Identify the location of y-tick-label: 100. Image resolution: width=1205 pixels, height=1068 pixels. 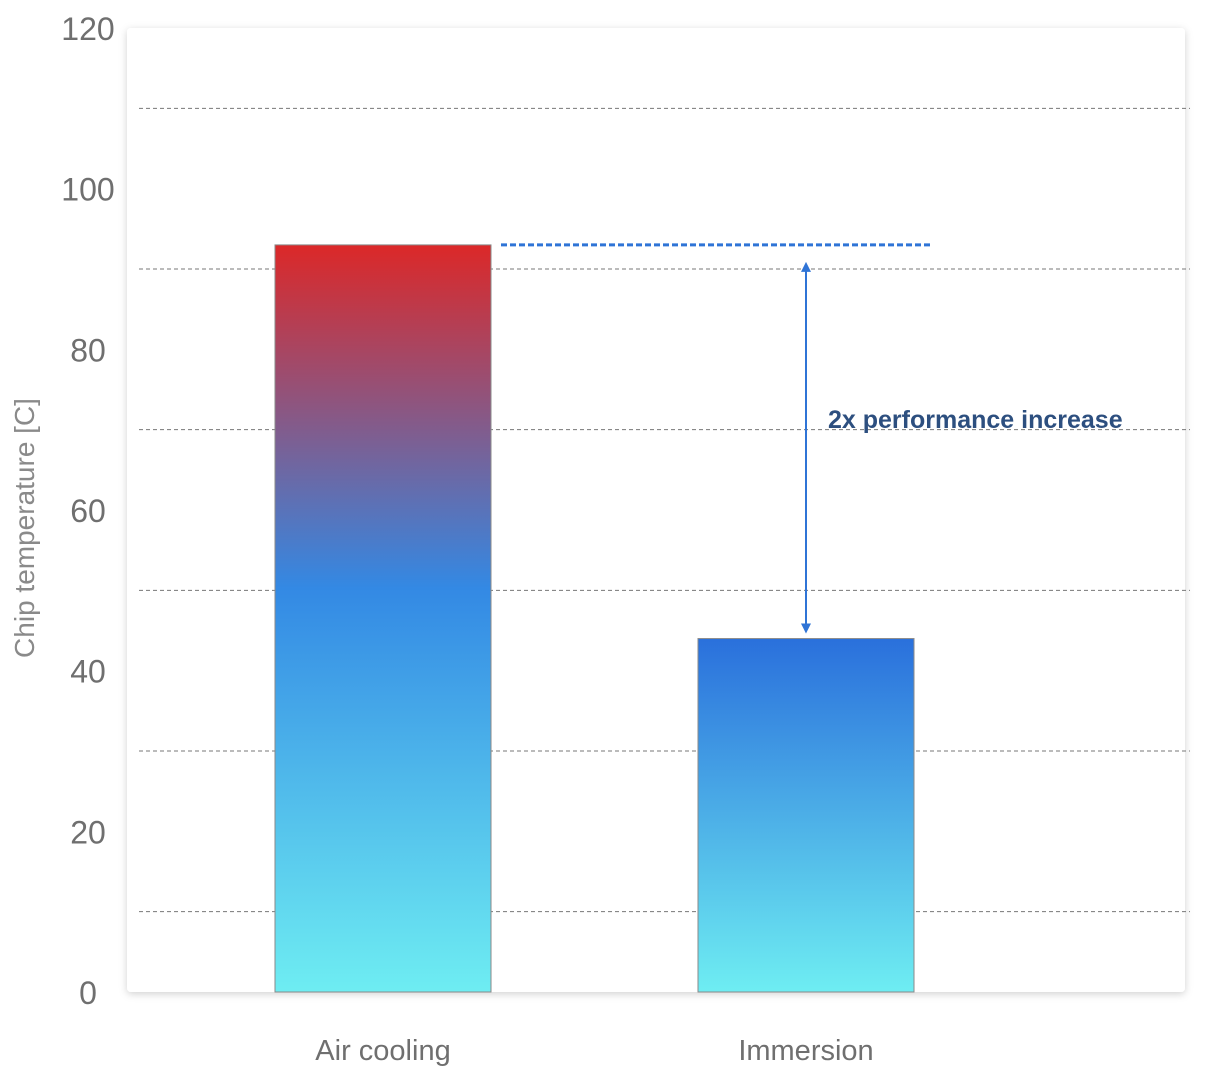
(87, 190).